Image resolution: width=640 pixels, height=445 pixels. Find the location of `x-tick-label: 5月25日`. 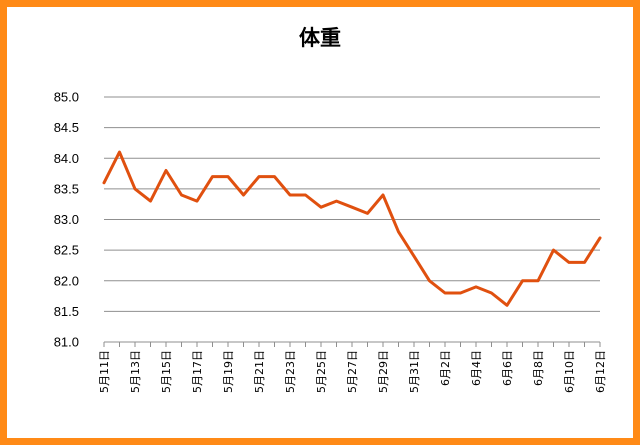

x-tick-label: 5月25日 is located at coordinates (321, 371).